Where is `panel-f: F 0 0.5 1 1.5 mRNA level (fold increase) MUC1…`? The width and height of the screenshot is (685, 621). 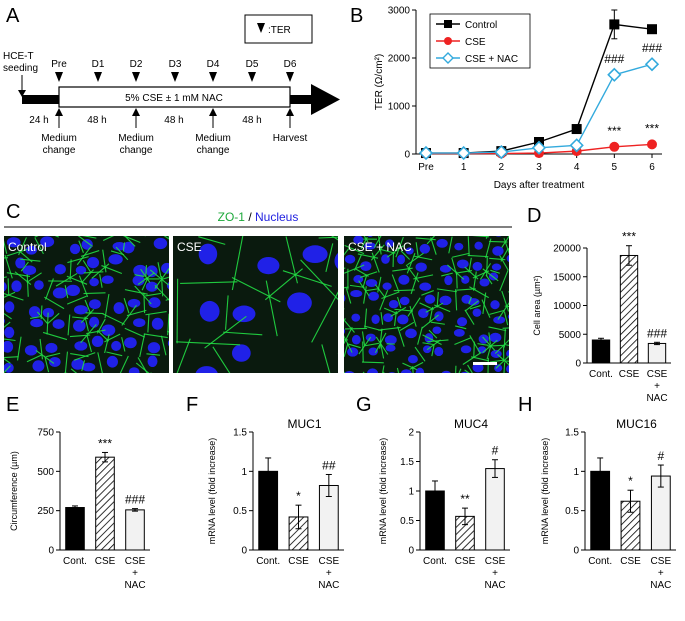
panel-f: F 0 0.5 1 1.5 mRNA level (fold increase) MUC1… is located at coordinates (265, 492).